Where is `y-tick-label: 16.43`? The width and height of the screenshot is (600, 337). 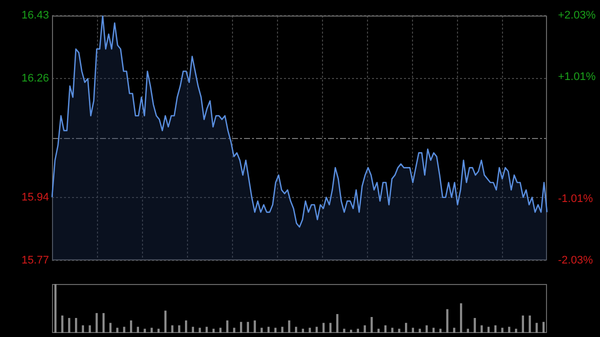 y-tick-label: 16.43 is located at coordinates (35, 16).